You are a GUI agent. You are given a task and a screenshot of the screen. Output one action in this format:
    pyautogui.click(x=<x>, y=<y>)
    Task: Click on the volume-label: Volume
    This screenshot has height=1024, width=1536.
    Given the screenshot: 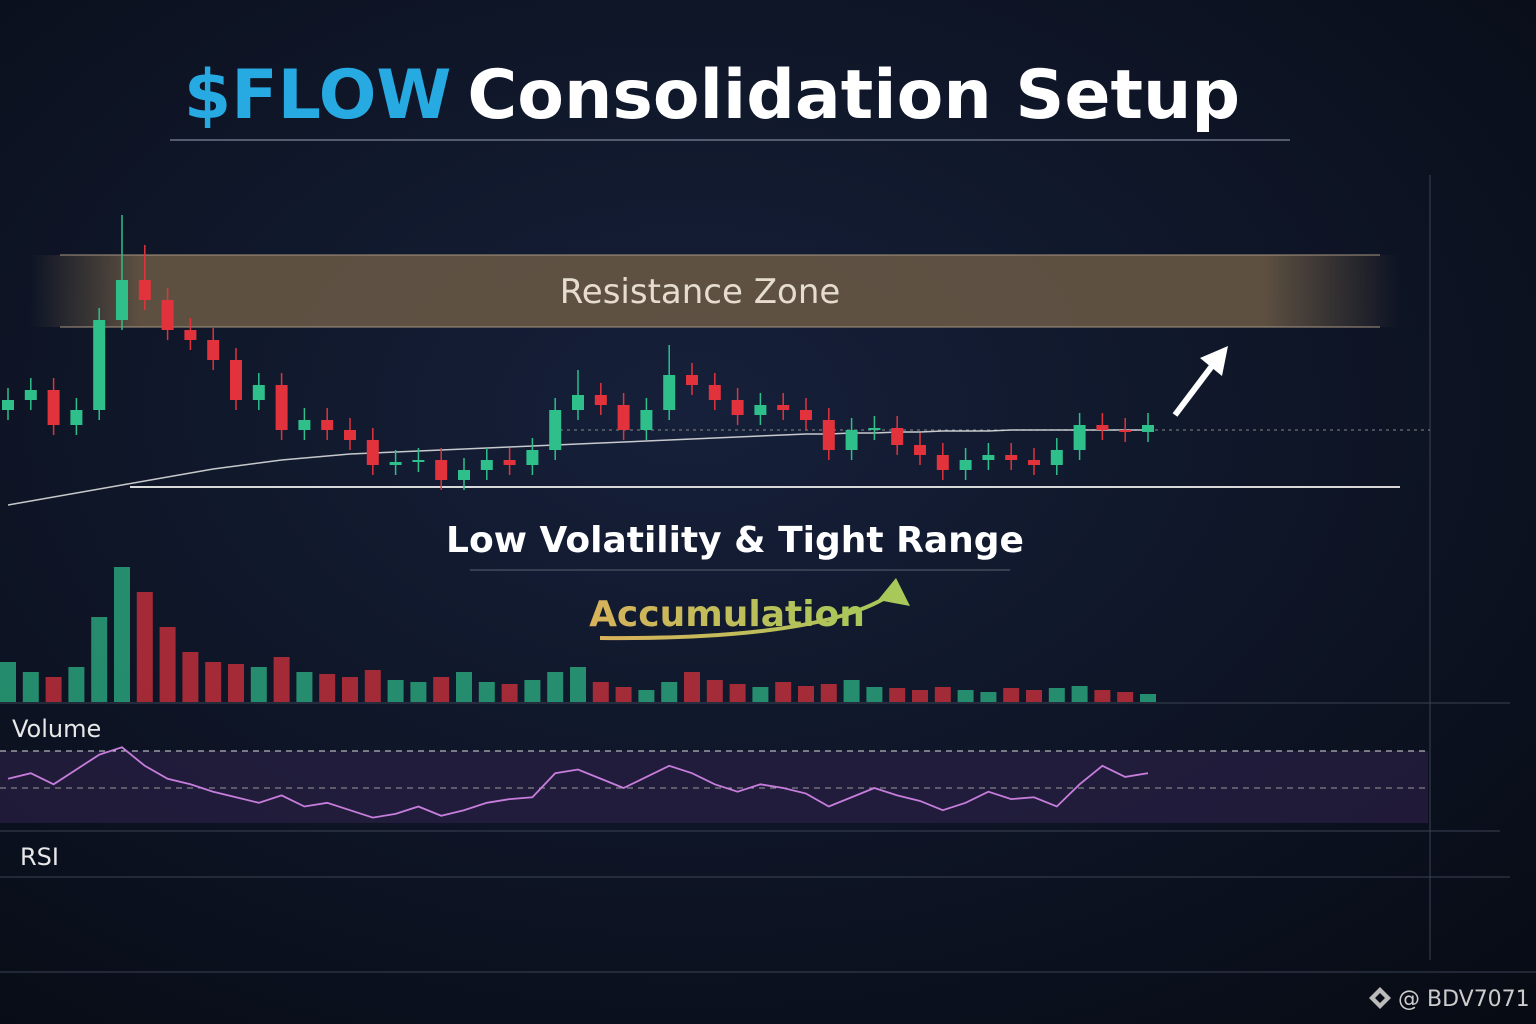 What is the action you would take?
    pyautogui.click(x=56, y=729)
    